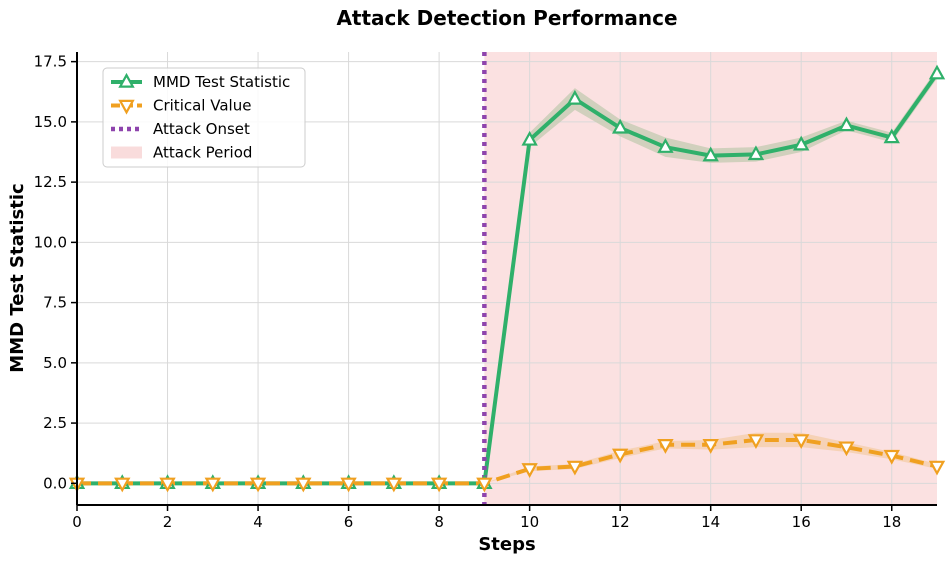 The height and width of the screenshot is (563, 946). What do you see at coordinates (168, 522) in the screenshot?
I see `x-tick-label: 2` at bounding box center [168, 522].